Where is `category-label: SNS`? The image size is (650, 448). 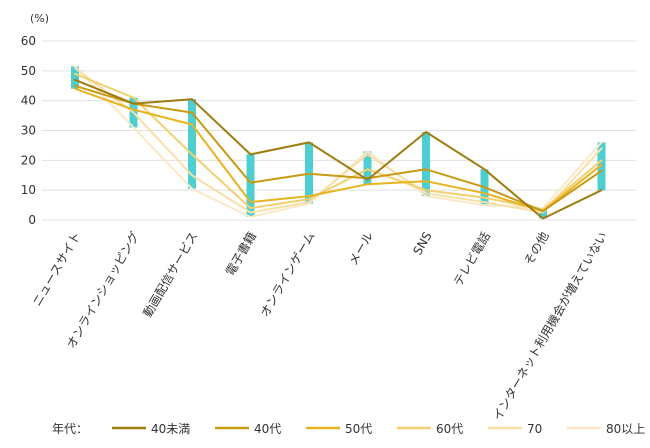 category-label: SNS is located at coordinates (422, 244).